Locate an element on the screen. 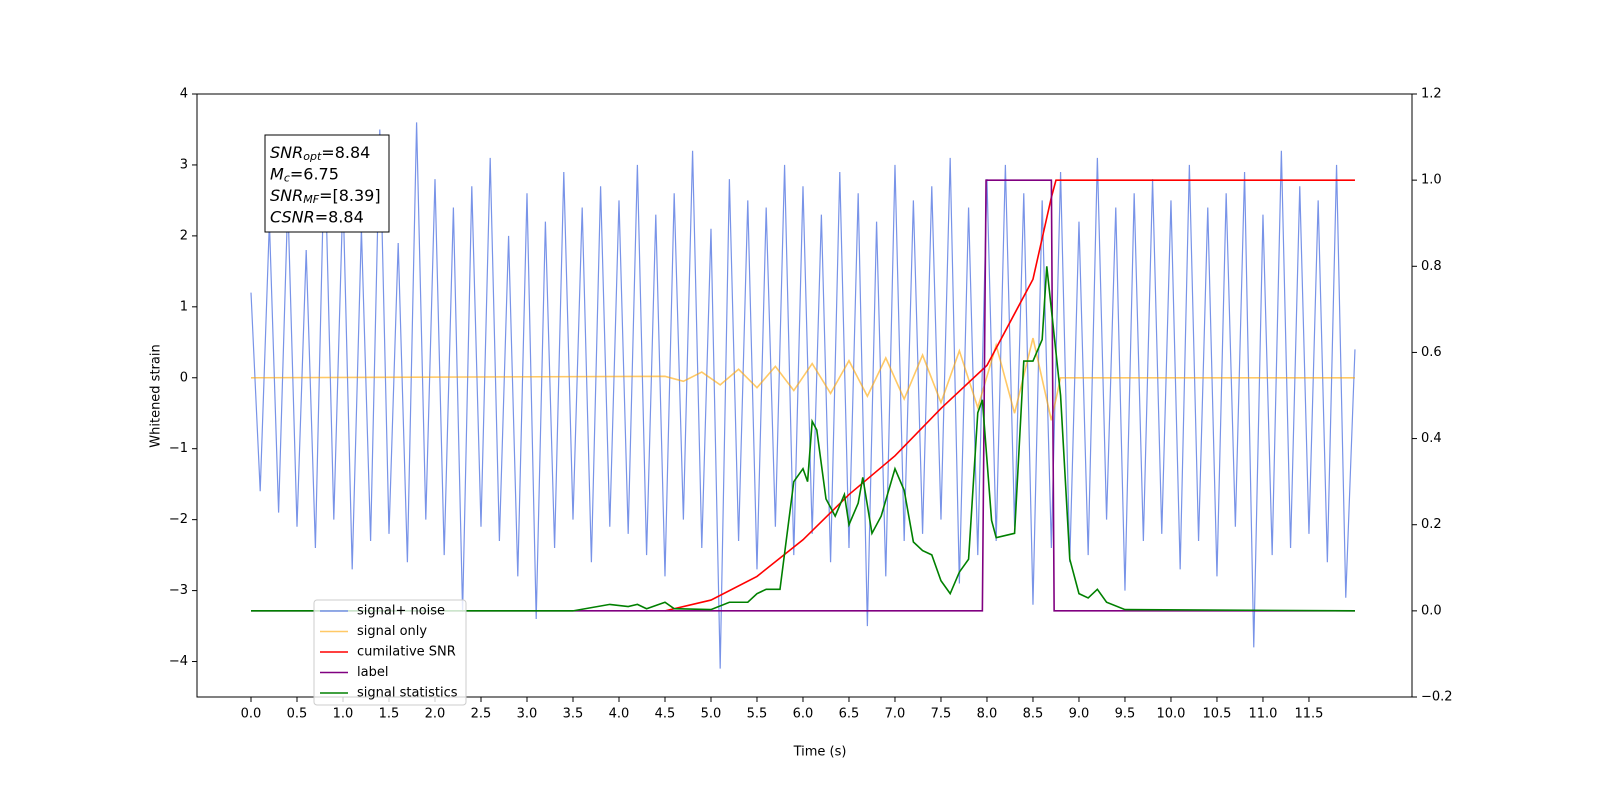  annotation: SNRMF=[8.39] is located at coordinates (325, 196).